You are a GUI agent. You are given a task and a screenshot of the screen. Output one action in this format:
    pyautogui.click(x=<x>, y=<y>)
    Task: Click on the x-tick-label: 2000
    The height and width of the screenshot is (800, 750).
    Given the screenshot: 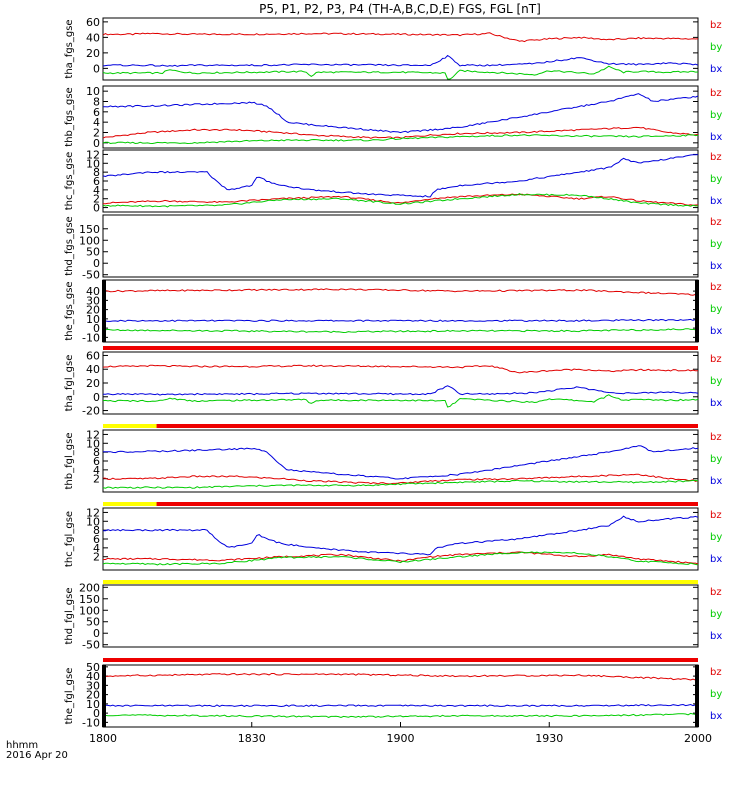 What is the action you would take?
    pyautogui.click(x=698, y=738)
    